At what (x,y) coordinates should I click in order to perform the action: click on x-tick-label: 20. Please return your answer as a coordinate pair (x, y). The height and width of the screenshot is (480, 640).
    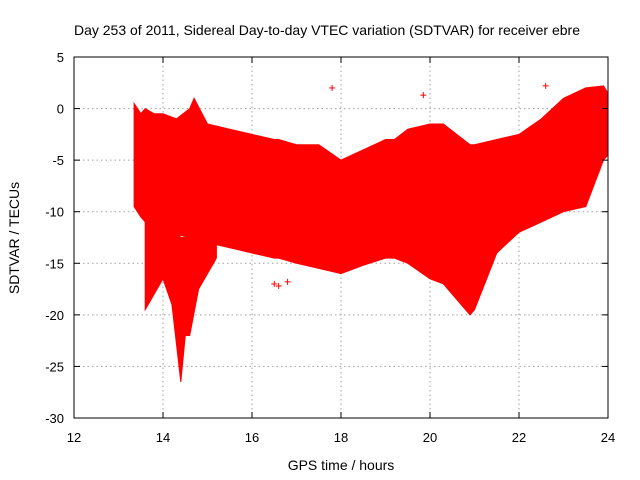
    Looking at the image, I should click on (430, 437).